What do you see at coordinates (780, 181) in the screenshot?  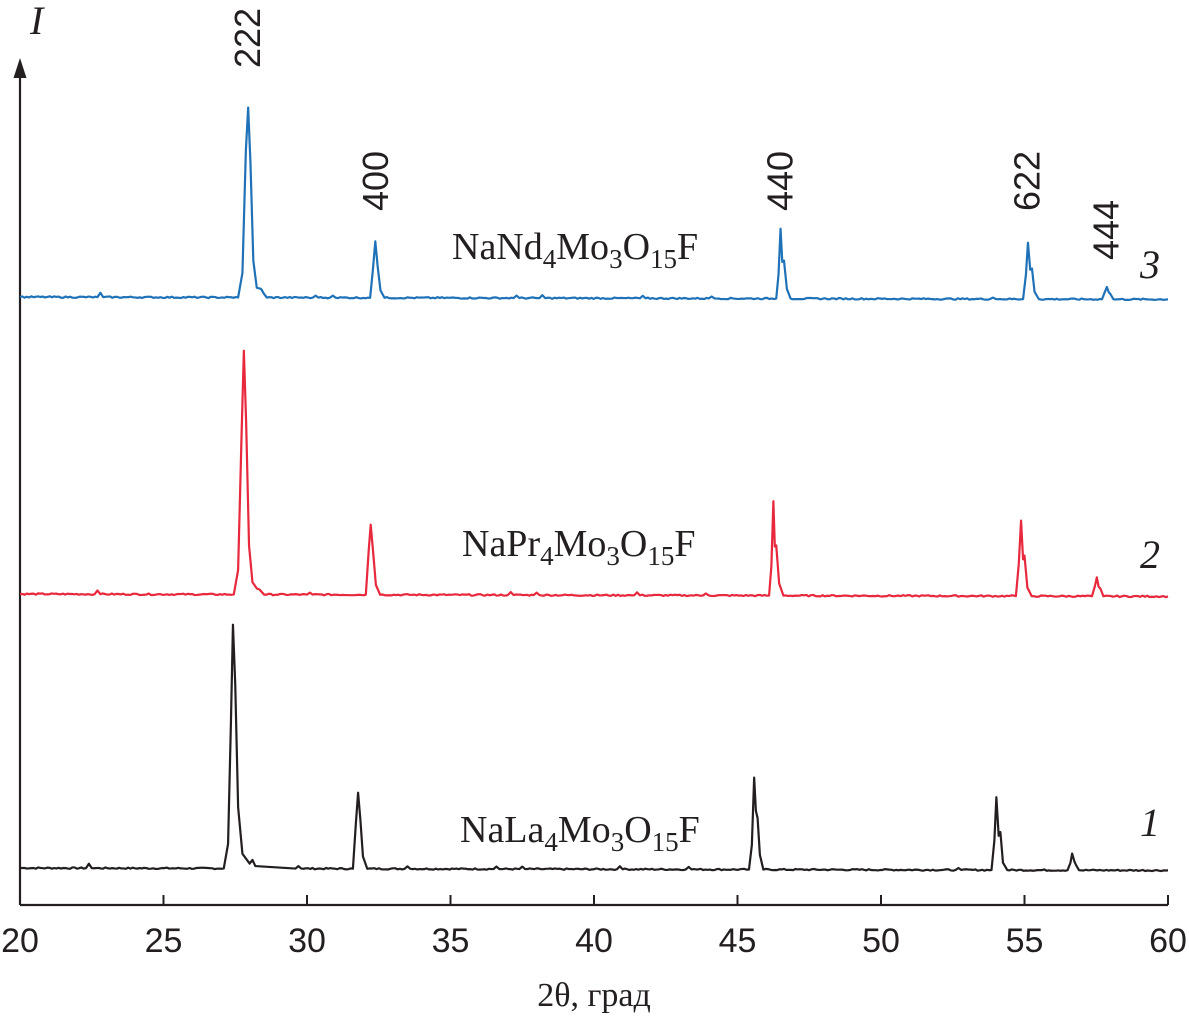 I see `peak-label-440: 440` at bounding box center [780, 181].